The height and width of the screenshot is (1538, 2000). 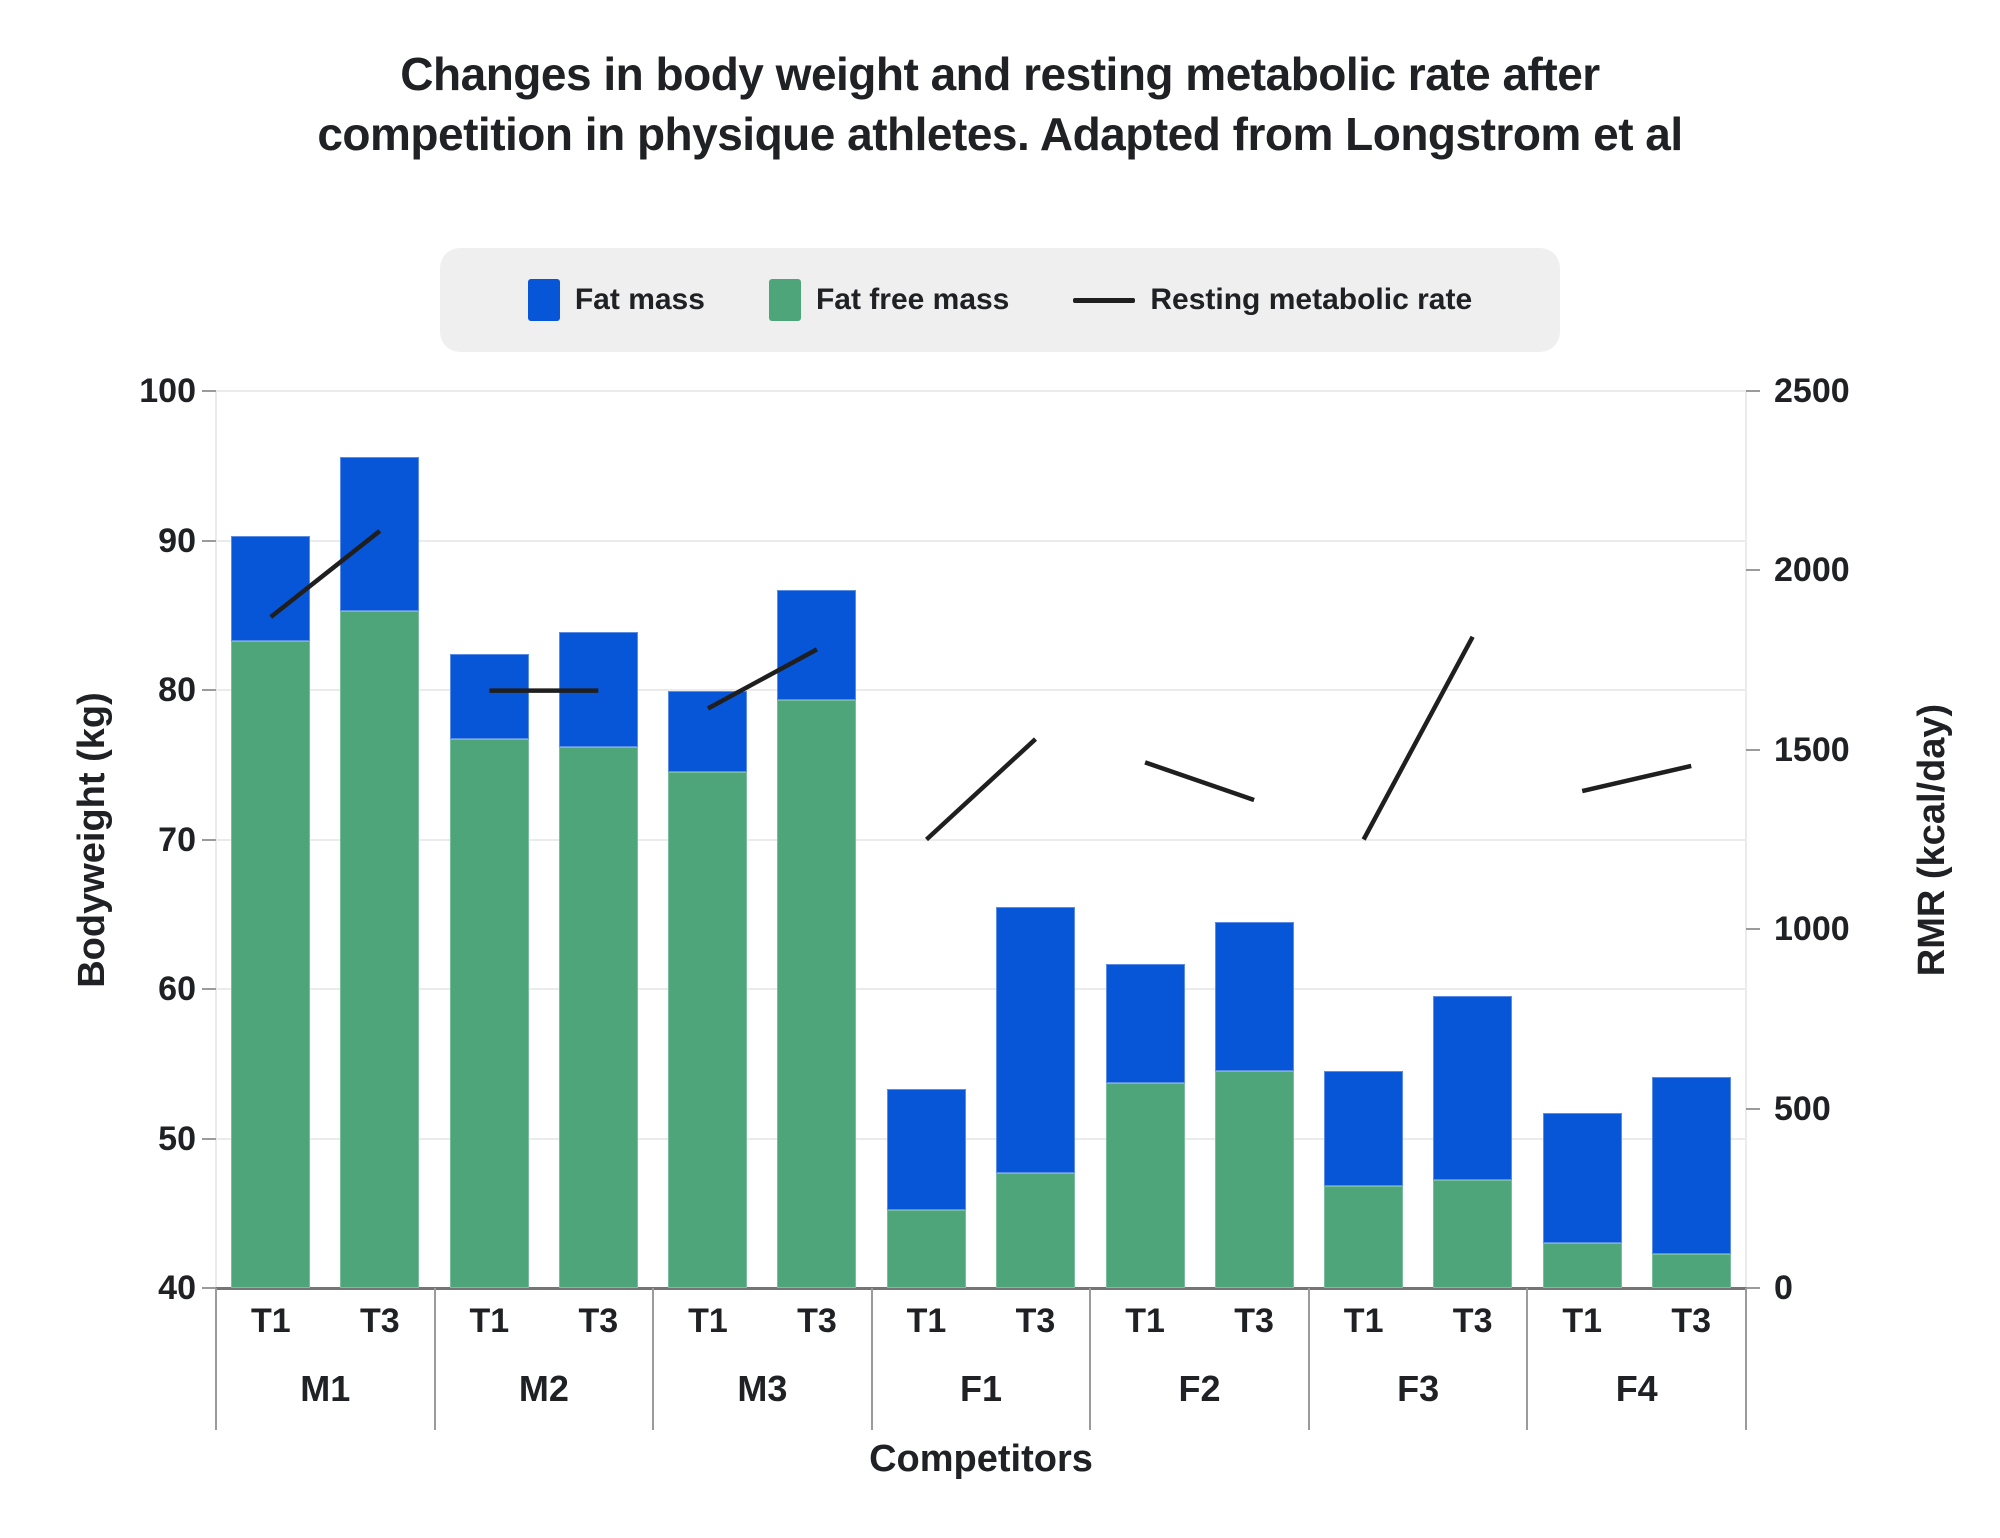 I want to click on bar-fat-free-mass-F2-T1, so click(x=1145, y=1185).